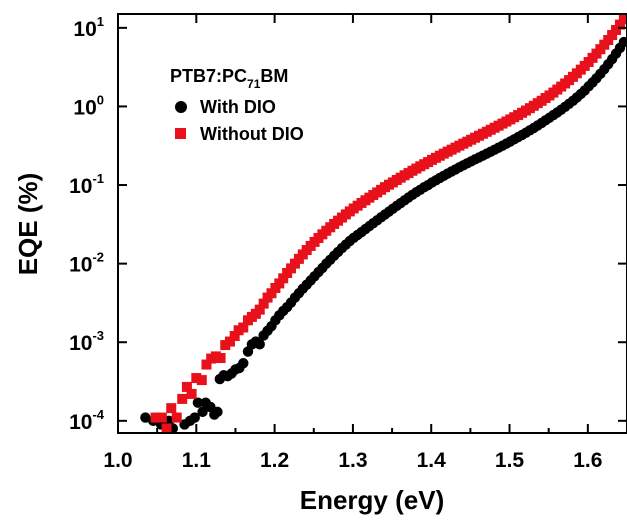  What do you see at coordinates (254, 84) in the screenshot?
I see `legend-title-sub: 71` at bounding box center [254, 84].